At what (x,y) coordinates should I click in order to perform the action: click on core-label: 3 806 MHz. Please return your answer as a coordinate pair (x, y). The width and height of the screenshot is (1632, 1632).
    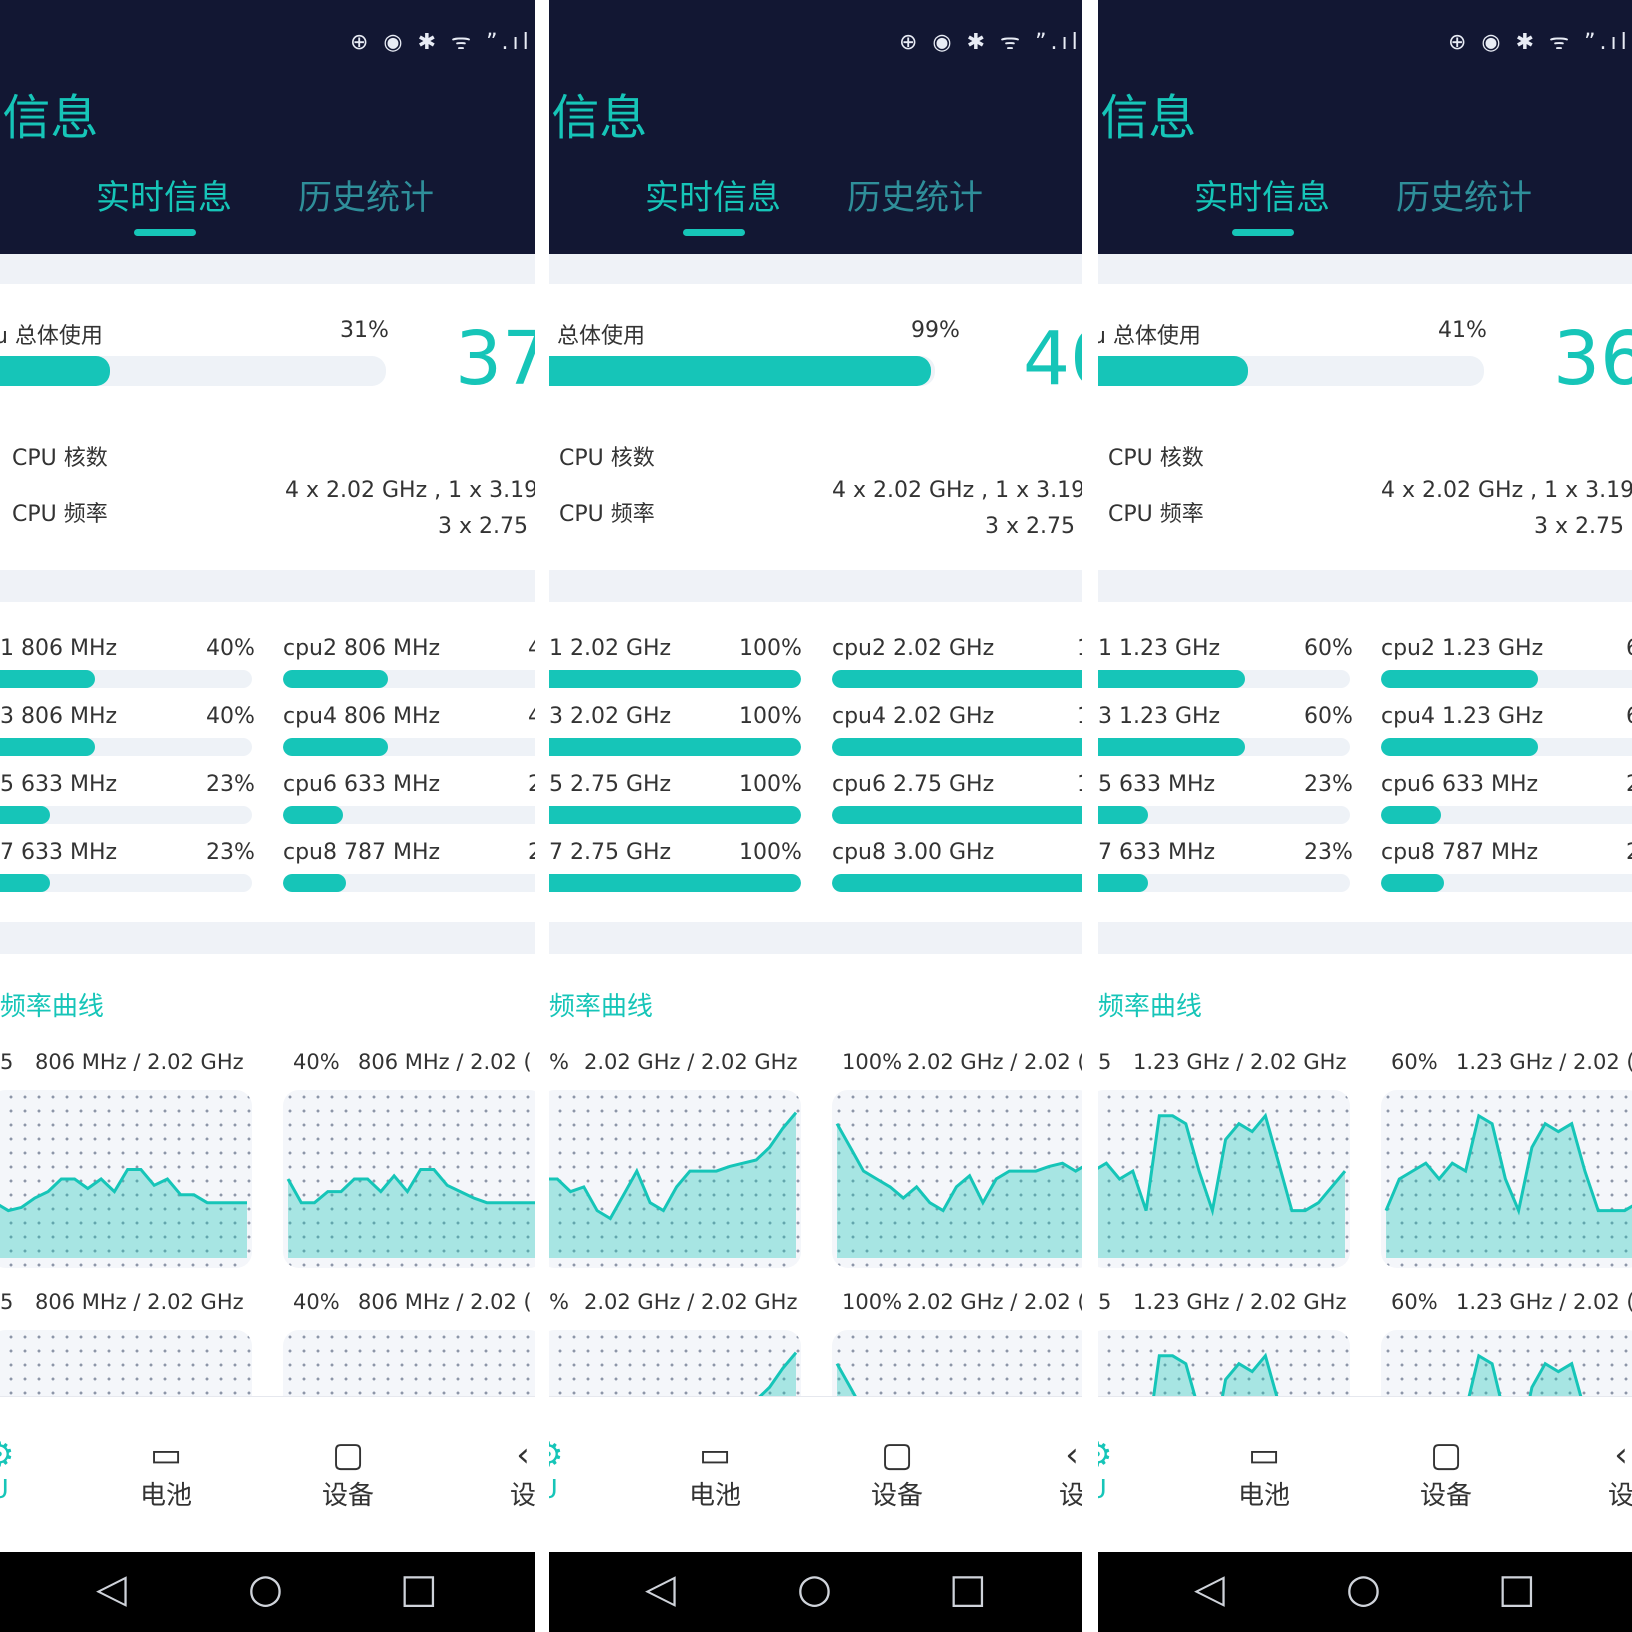
    Looking at the image, I should click on (59, 716).